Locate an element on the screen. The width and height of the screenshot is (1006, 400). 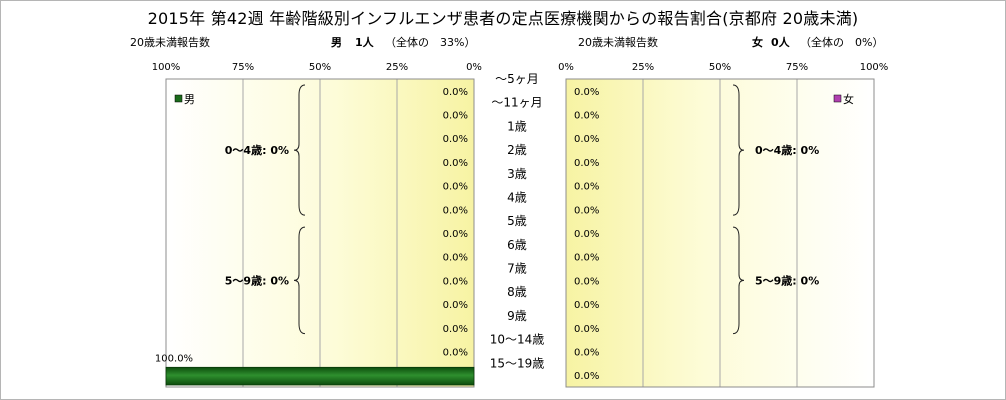
female-group-label: 0〜4歳: 0% is located at coordinates (787, 150).